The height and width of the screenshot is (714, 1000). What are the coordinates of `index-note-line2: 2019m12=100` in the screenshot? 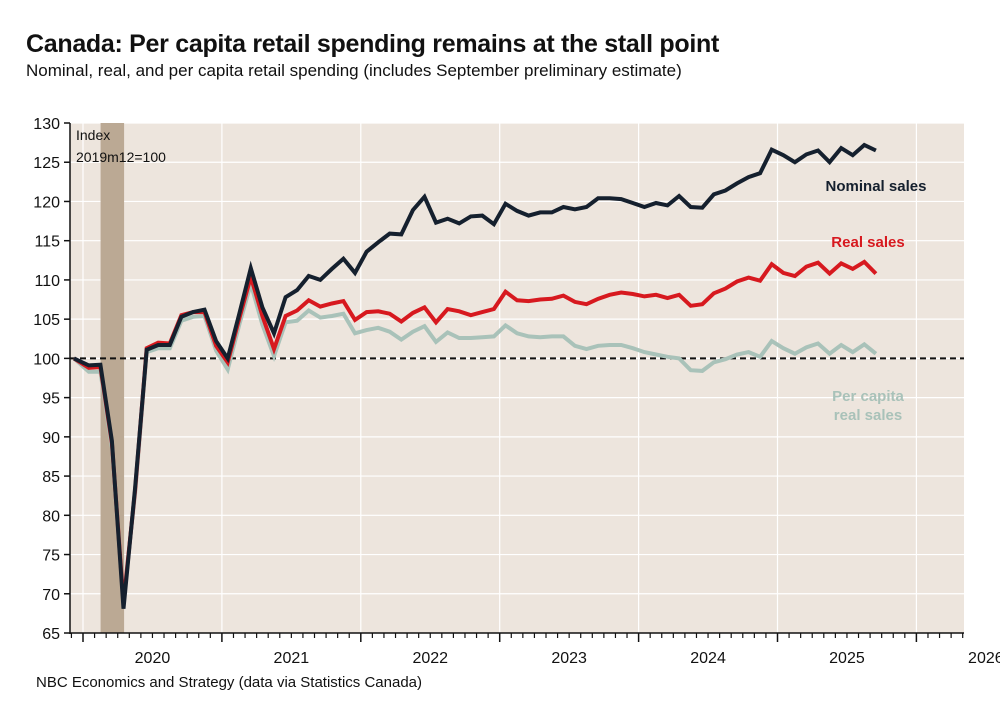 It's located at (121, 157).